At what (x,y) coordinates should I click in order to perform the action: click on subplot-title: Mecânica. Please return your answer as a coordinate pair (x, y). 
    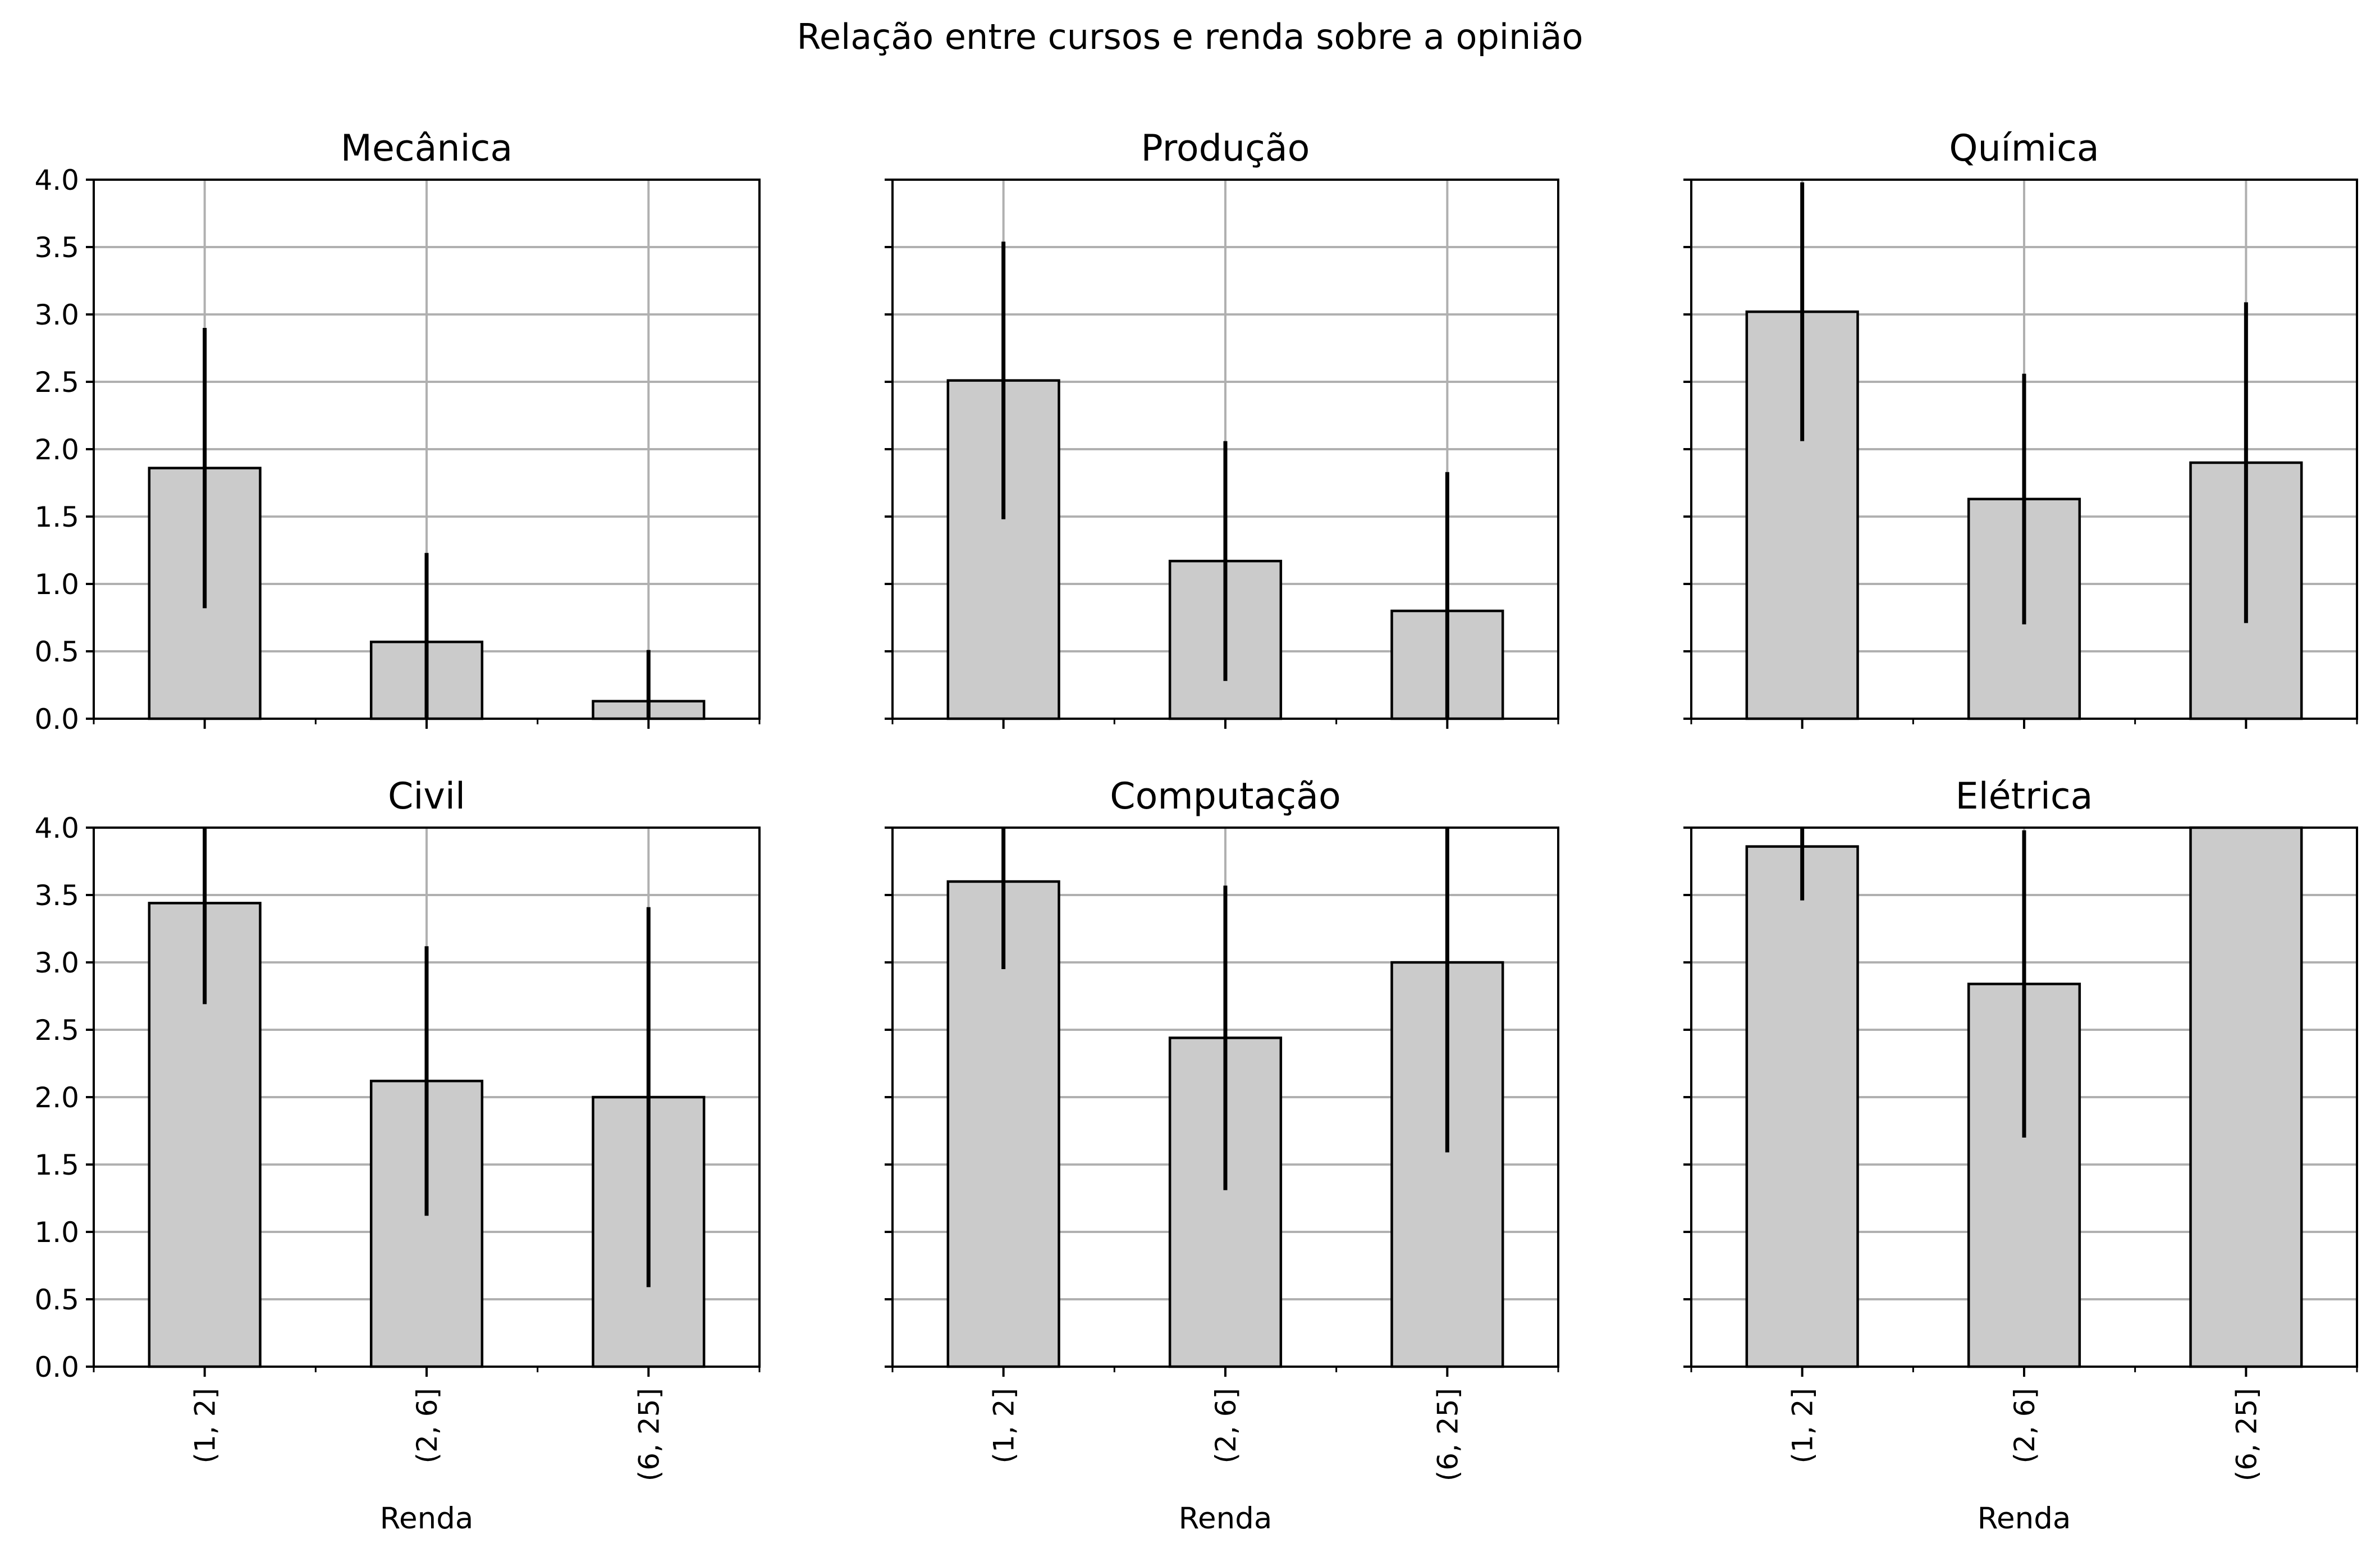
    Looking at the image, I should click on (427, 149).